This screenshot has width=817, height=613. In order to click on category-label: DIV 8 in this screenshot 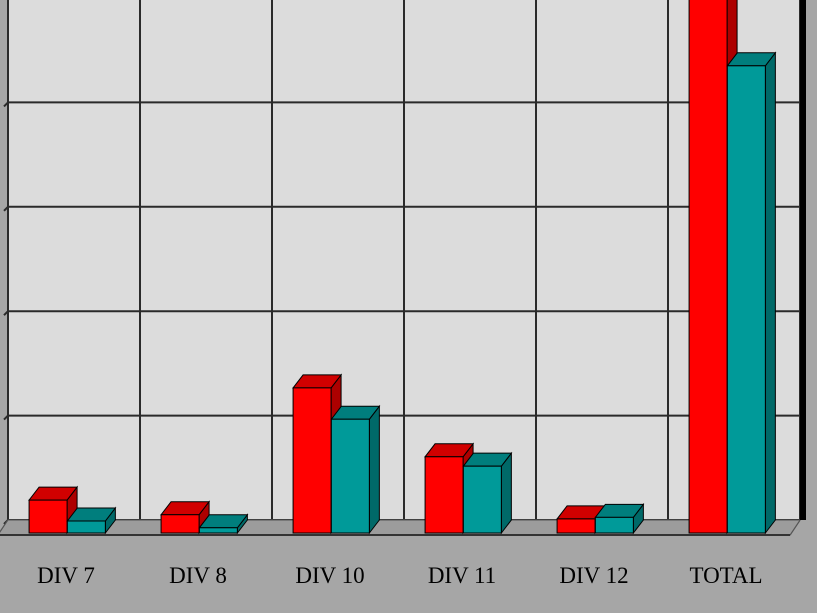, I will do `click(198, 575)`.